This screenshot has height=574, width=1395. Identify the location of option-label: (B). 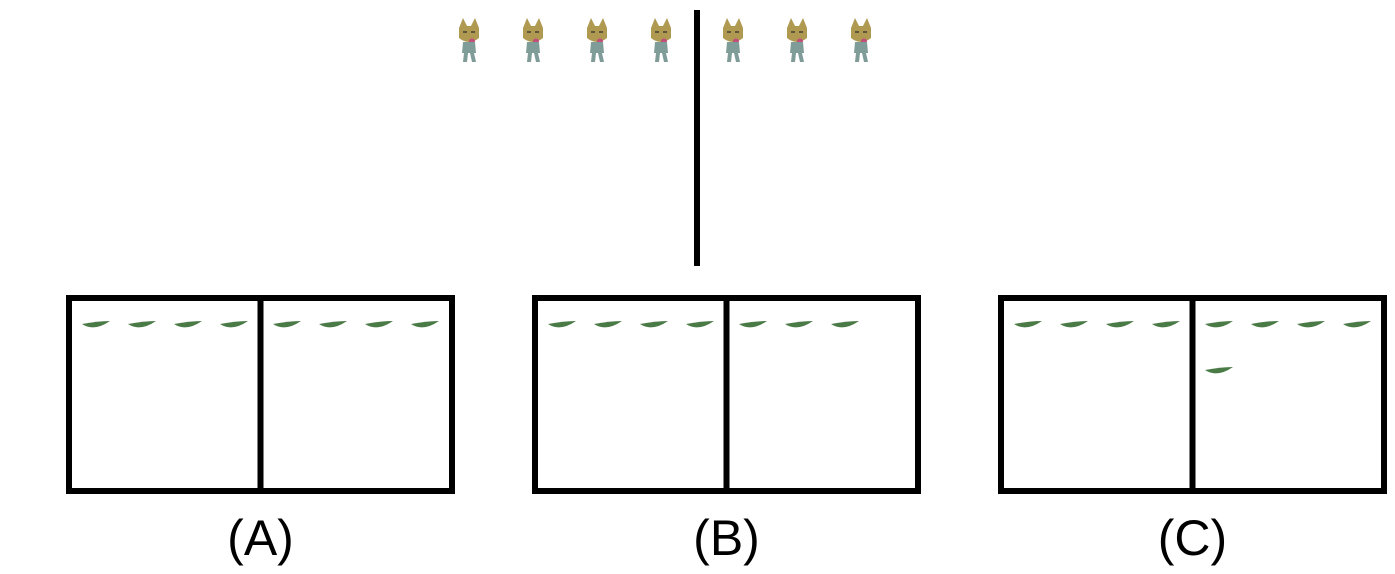
(726, 538).